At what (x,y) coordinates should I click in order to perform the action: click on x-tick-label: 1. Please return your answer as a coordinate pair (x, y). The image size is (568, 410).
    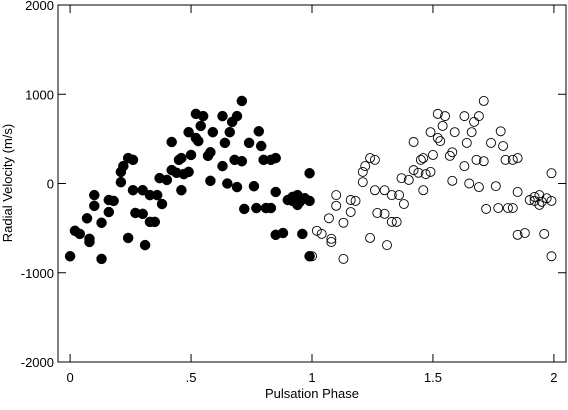
    Looking at the image, I should click on (311, 377).